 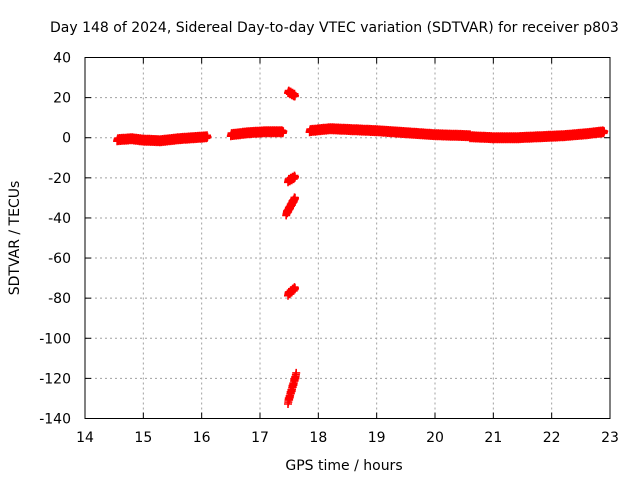 What do you see at coordinates (552, 438) in the screenshot?
I see `x-tick-label: 22` at bounding box center [552, 438].